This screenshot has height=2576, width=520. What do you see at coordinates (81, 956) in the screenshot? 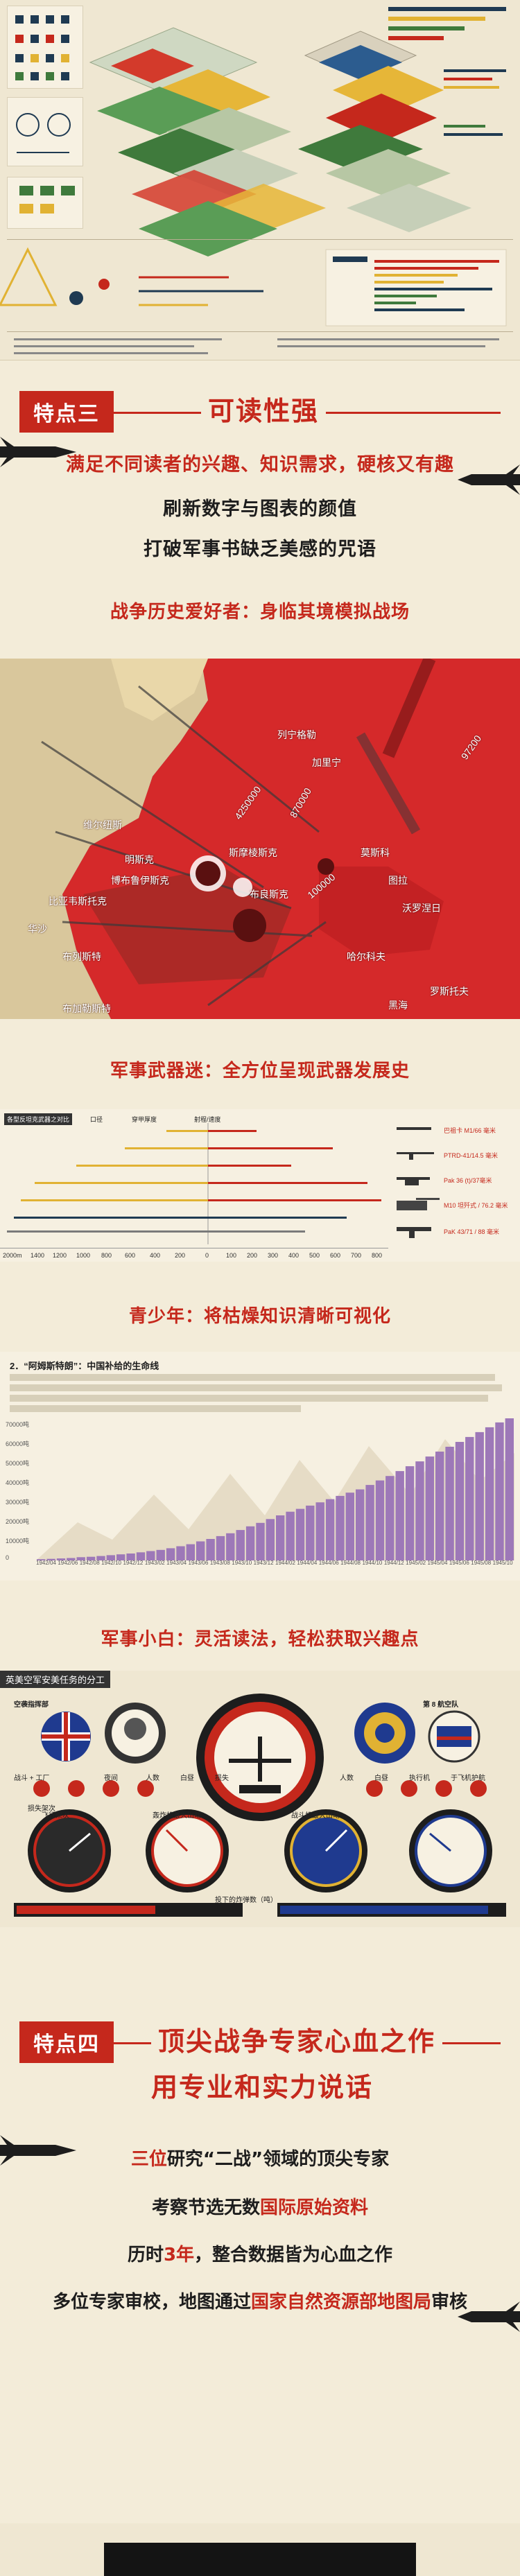
I see `map-city: 布列斯特` at bounding box center [81, 956].